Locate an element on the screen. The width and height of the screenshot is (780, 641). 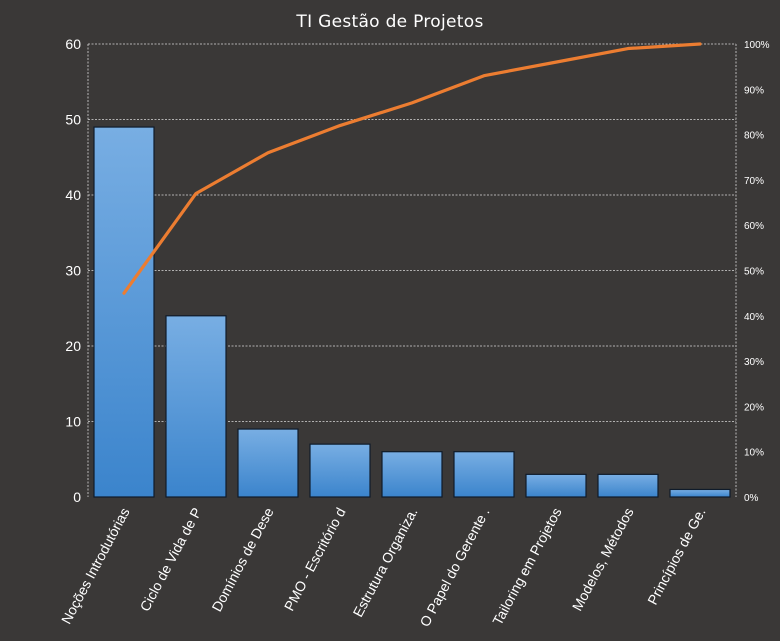
y2-tick-label-0: 0% is located at coordinates (751, 498).